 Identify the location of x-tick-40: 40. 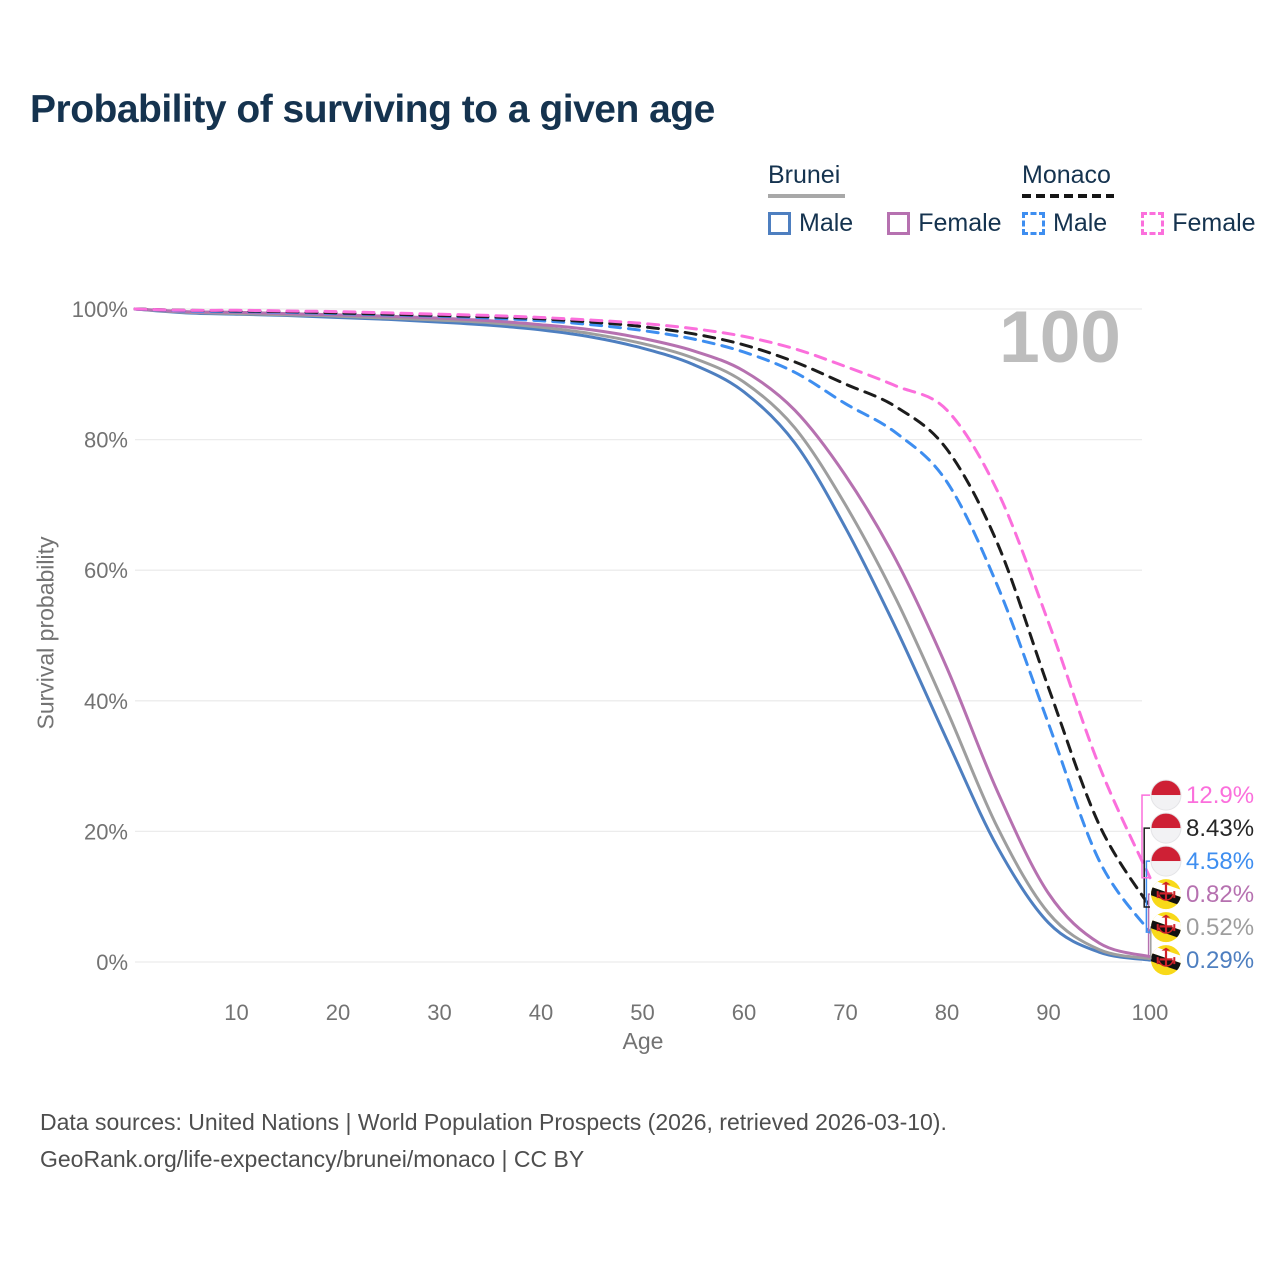
(541, 1012).